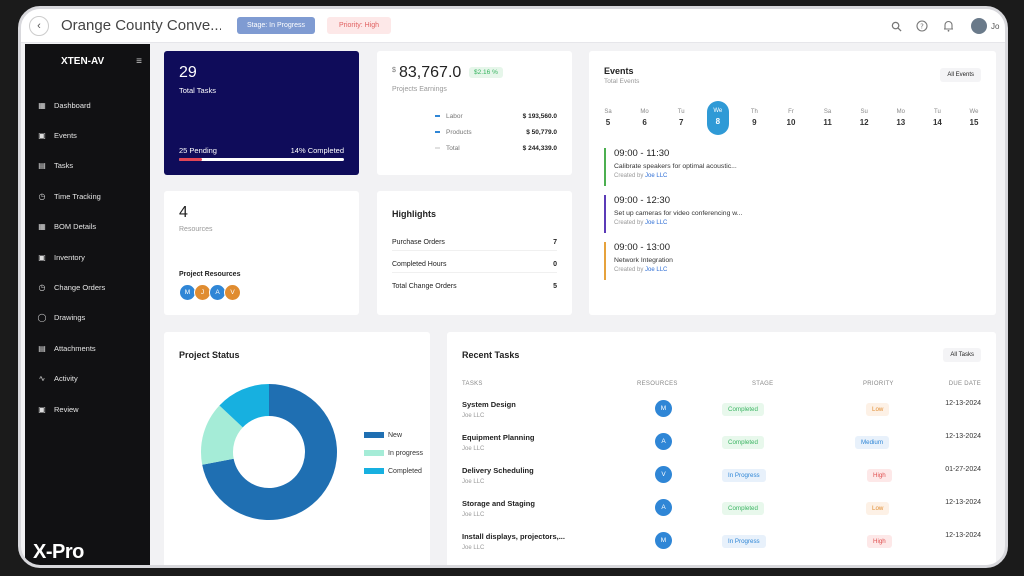 The image size is (1024, 576). What do you see at coordinates (222, 435) in the screenshot?
I see `donut-slice-in-progress` at bounding box center [222, 435].